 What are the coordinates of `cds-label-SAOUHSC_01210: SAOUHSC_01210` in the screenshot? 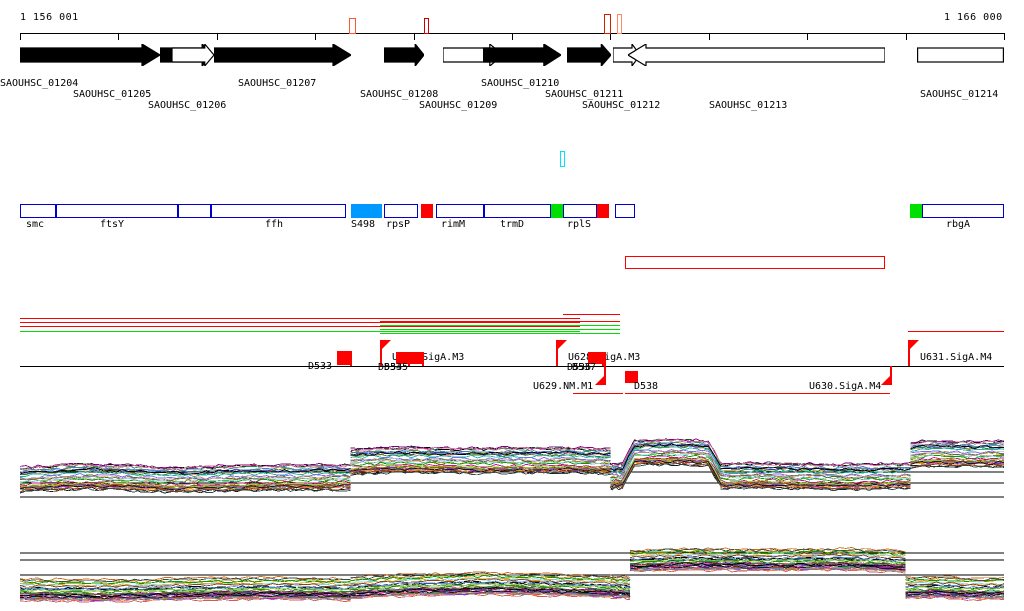 It's located at (520, 83).